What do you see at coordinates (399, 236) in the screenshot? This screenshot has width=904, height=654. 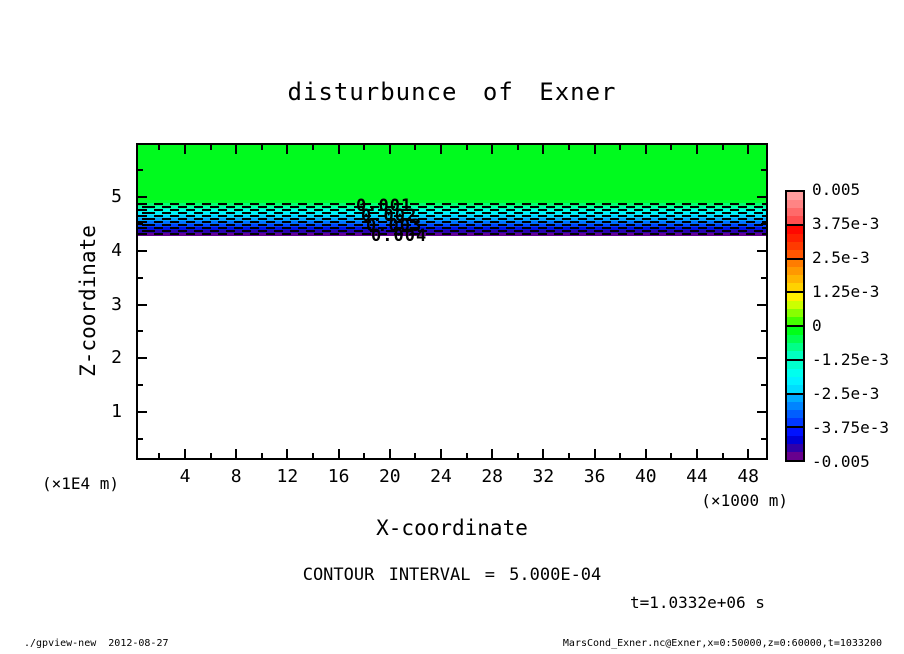 I see `contour-value-label: 0.004` at bounding box center [399, 236].